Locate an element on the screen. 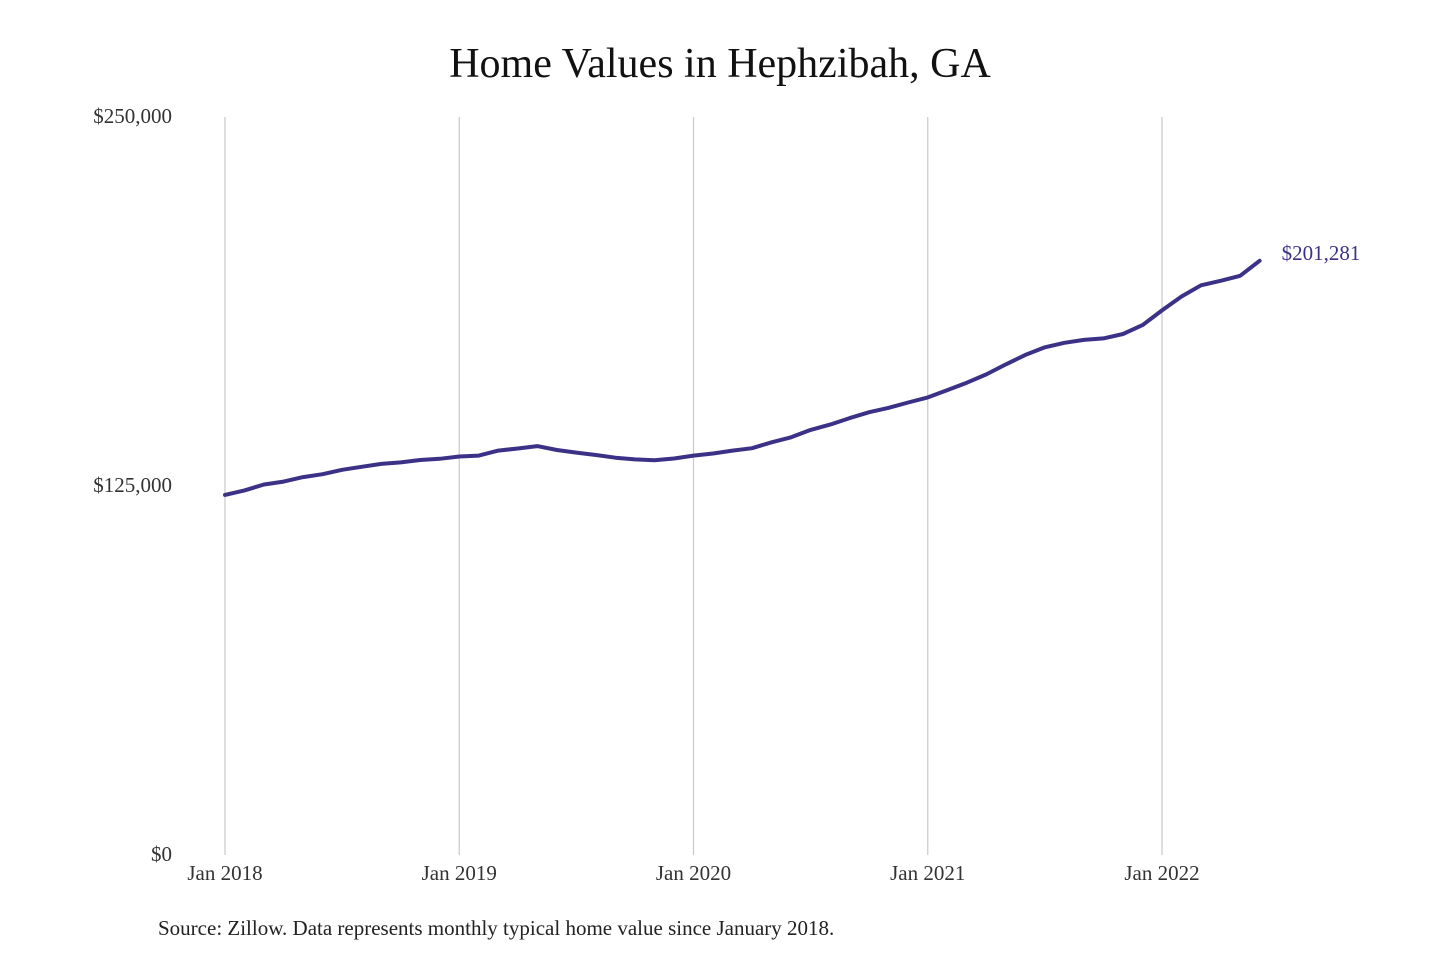 The width and height of the screenshot is (1440, 960). chart-title: Home Values in Hephzibah, GA is located at coordinates (720, 64).